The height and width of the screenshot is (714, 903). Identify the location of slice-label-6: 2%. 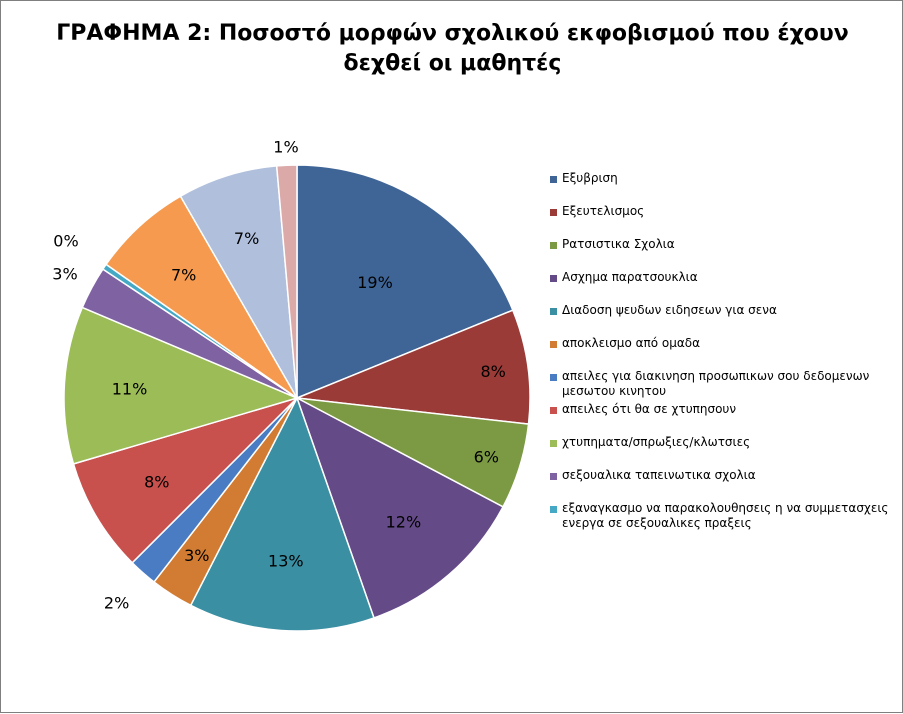
(116, 602).